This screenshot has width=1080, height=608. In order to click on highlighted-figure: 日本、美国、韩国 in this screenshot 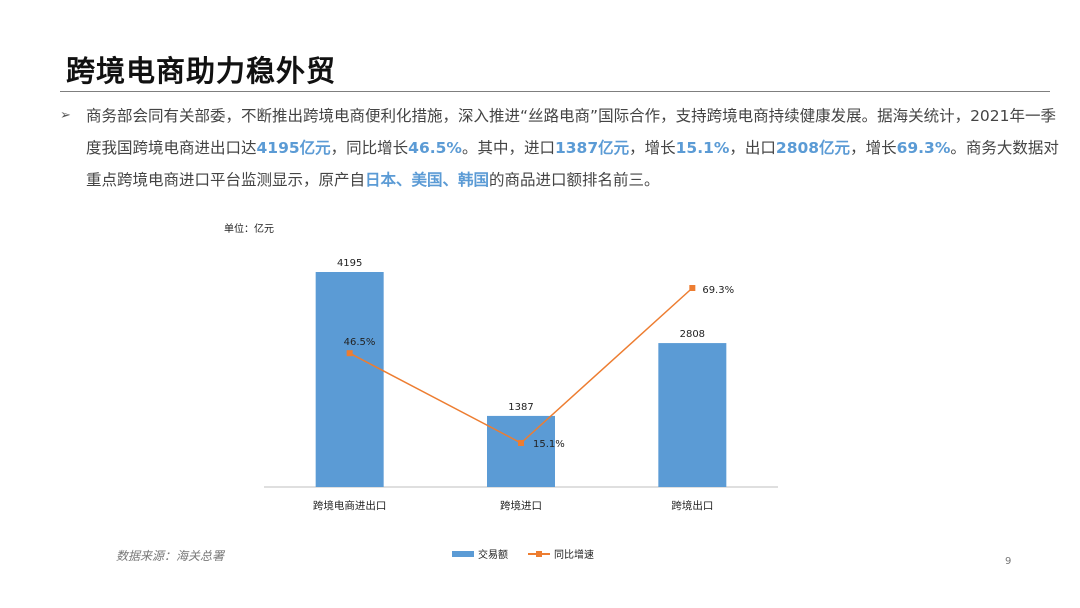, I will do `click(427, 180)`.